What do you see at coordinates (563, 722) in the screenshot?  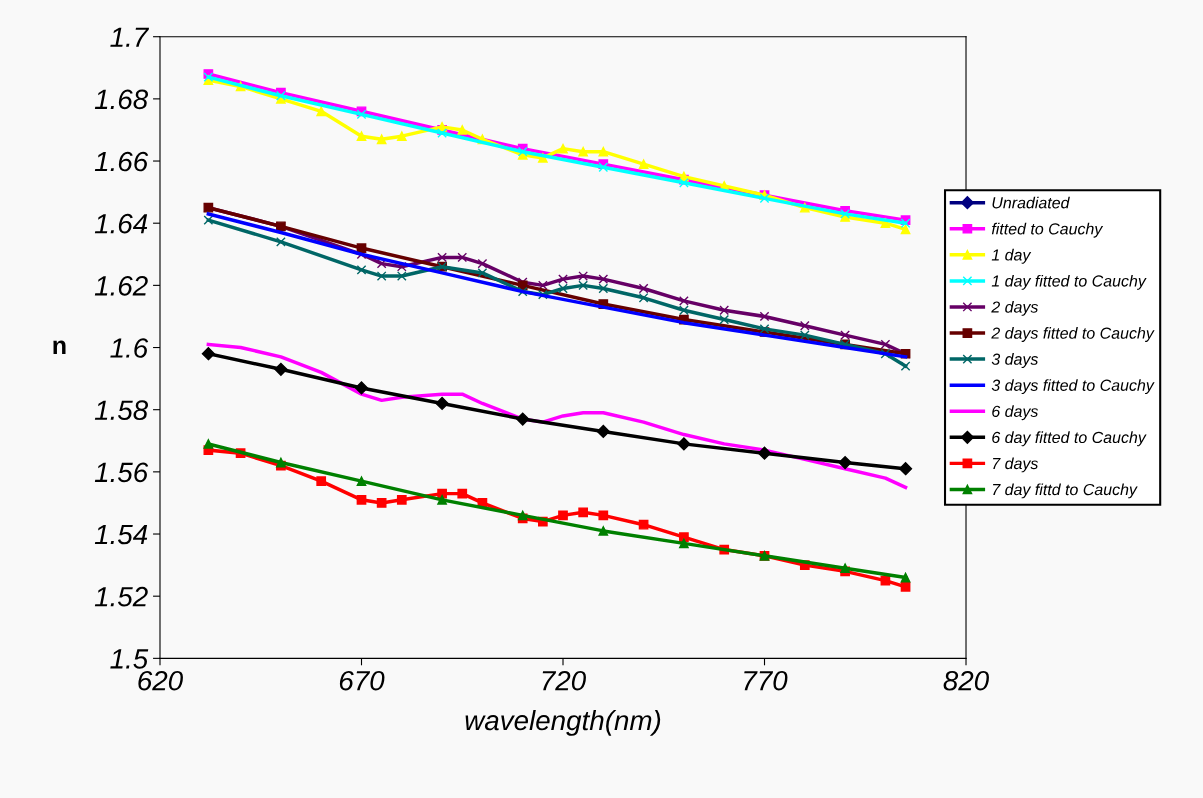 I see `x-axis-title: wavelength(nm)` at bounding box center [563, 722].